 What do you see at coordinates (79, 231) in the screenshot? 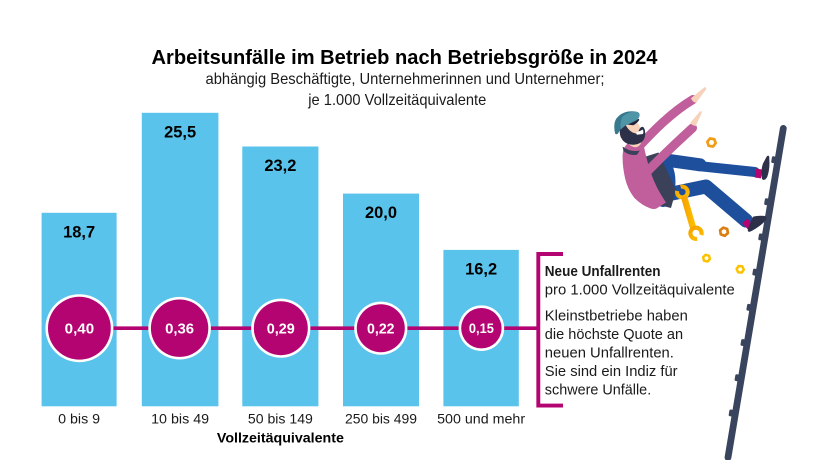
I see `svg-text: 18,7` at bounding box center [79, 231].